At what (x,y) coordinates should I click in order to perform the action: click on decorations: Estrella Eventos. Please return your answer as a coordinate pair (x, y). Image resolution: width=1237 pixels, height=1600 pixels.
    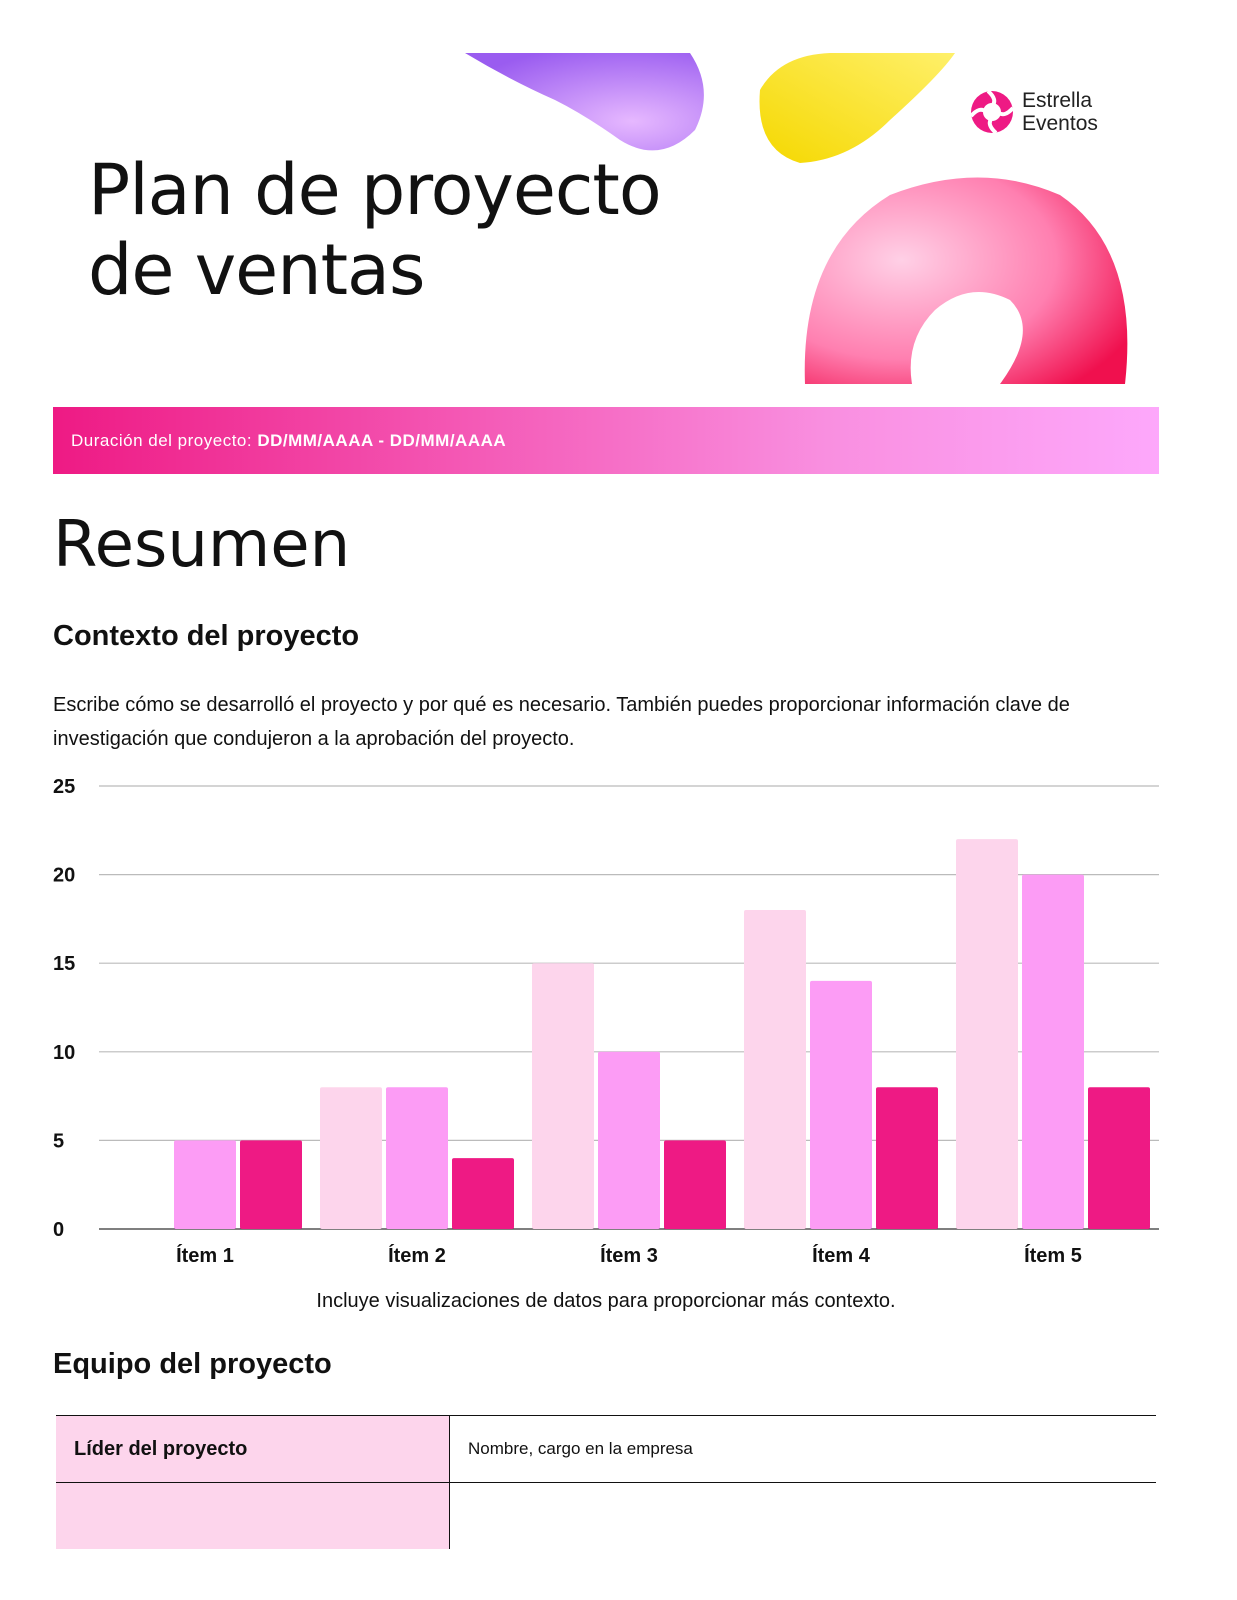
    Looking at the image, I should click on (796, 218).